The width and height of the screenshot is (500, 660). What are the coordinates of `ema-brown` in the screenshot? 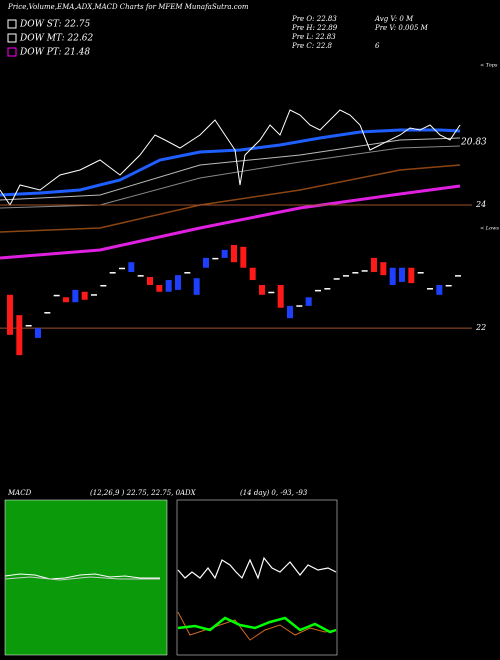 It's located at (230, 198).